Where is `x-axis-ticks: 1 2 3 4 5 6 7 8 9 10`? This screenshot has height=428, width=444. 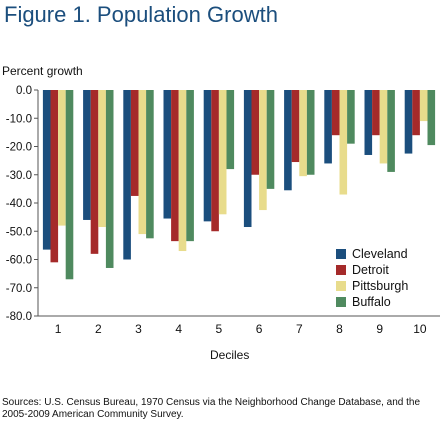
x-axis-ticks: 1 2 3 4 5 6 7 8 9 10 is located at coordinates (241, 329).